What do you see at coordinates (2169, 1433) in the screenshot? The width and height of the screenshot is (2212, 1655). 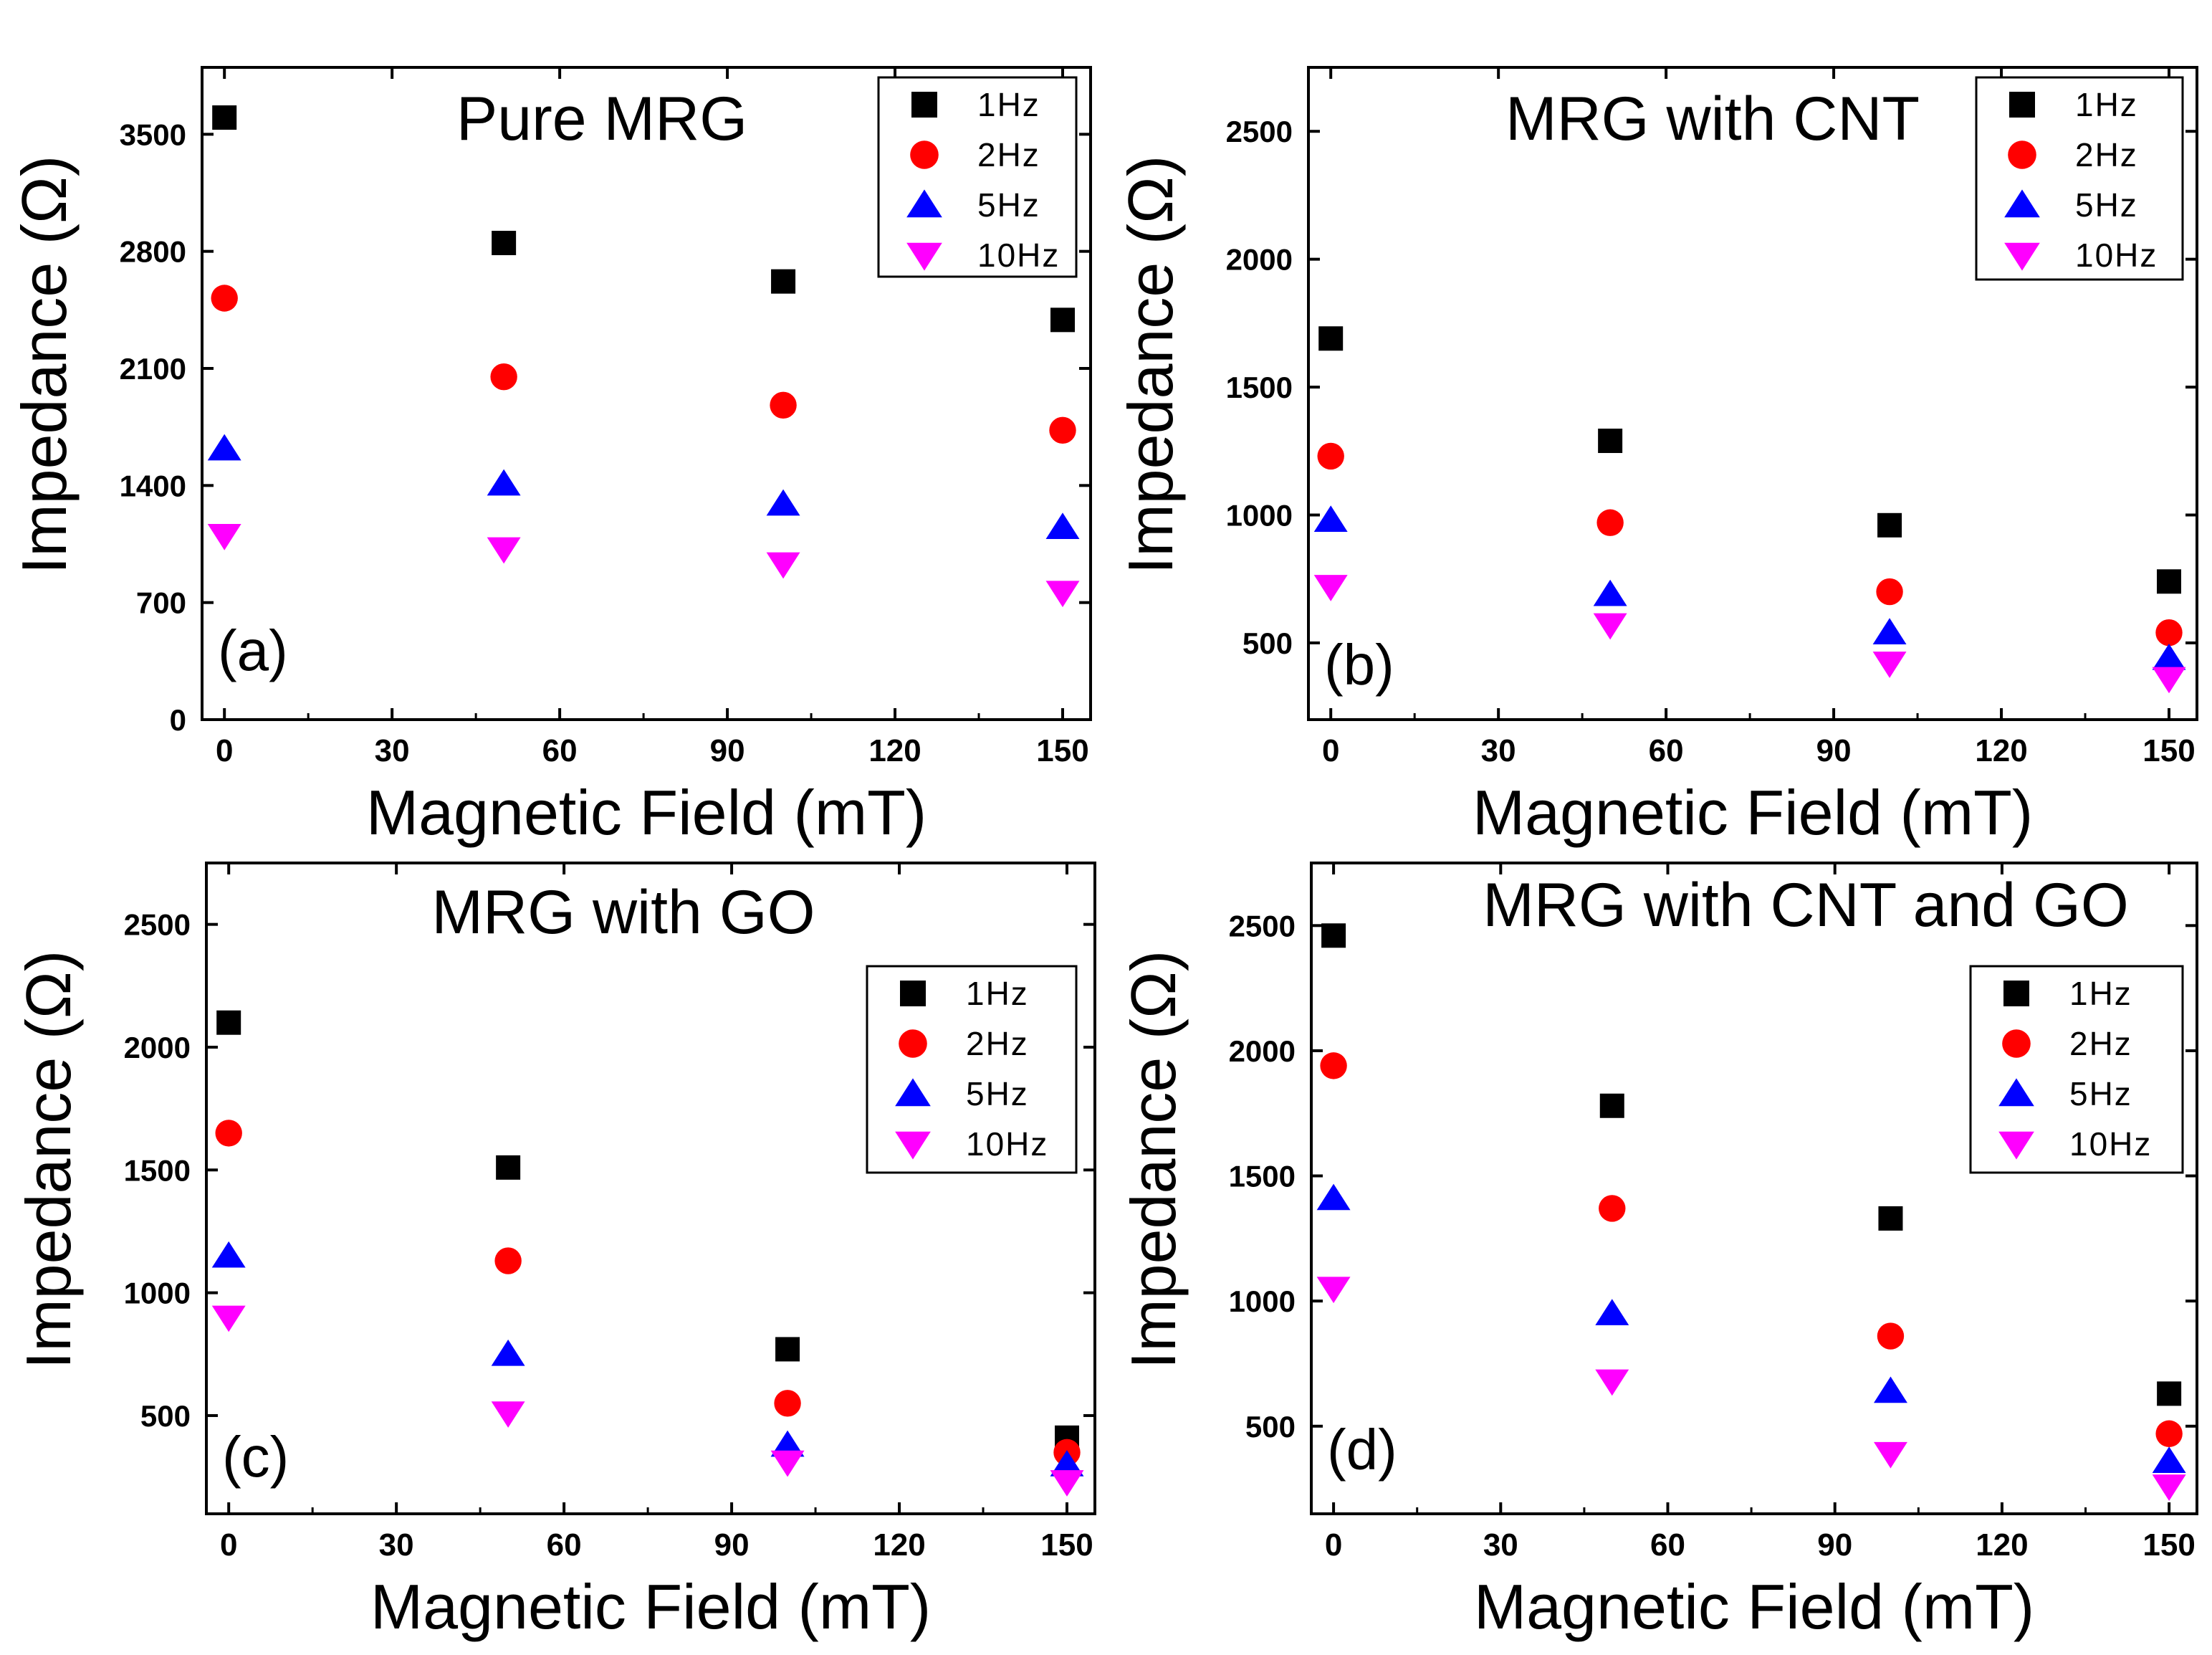 I see `point-2hz-150mt` at bounding box center [2169, 1433].